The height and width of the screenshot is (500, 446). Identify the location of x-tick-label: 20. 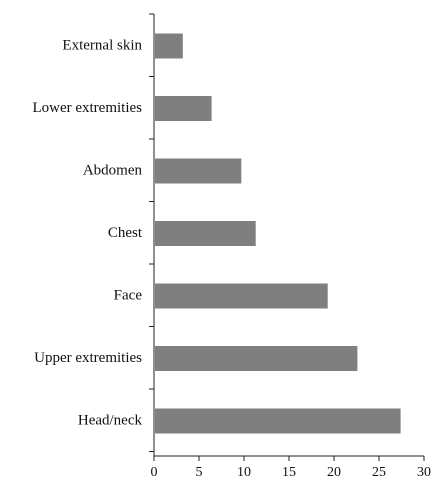
(334, 472).